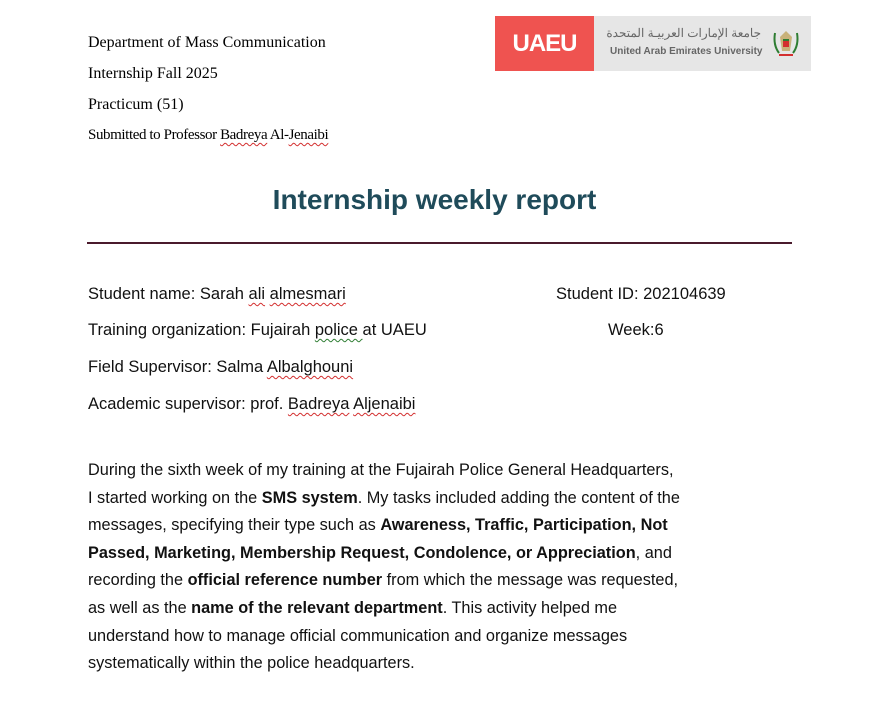 The image size is (875, 709). I want to click on falcon-emblem-icon, so click(786, 43).